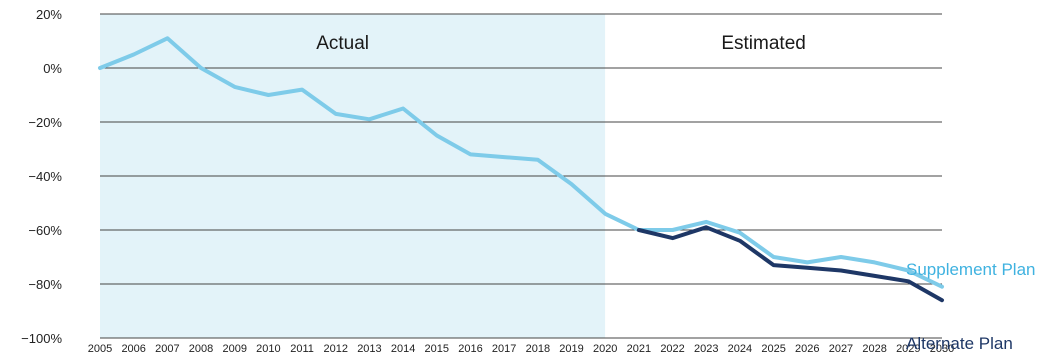 The height and width of the screenshot is (356, 1058). What do you see at coordinates (874, 349) in the screenshot?
I see `x-tick-label: 2028` at bounding box center [874, 349].